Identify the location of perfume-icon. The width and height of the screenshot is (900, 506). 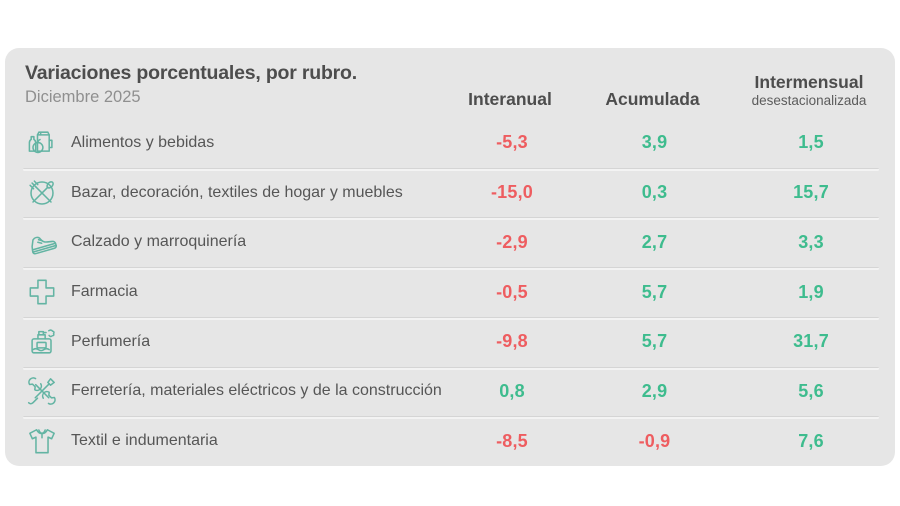
(42, 342).